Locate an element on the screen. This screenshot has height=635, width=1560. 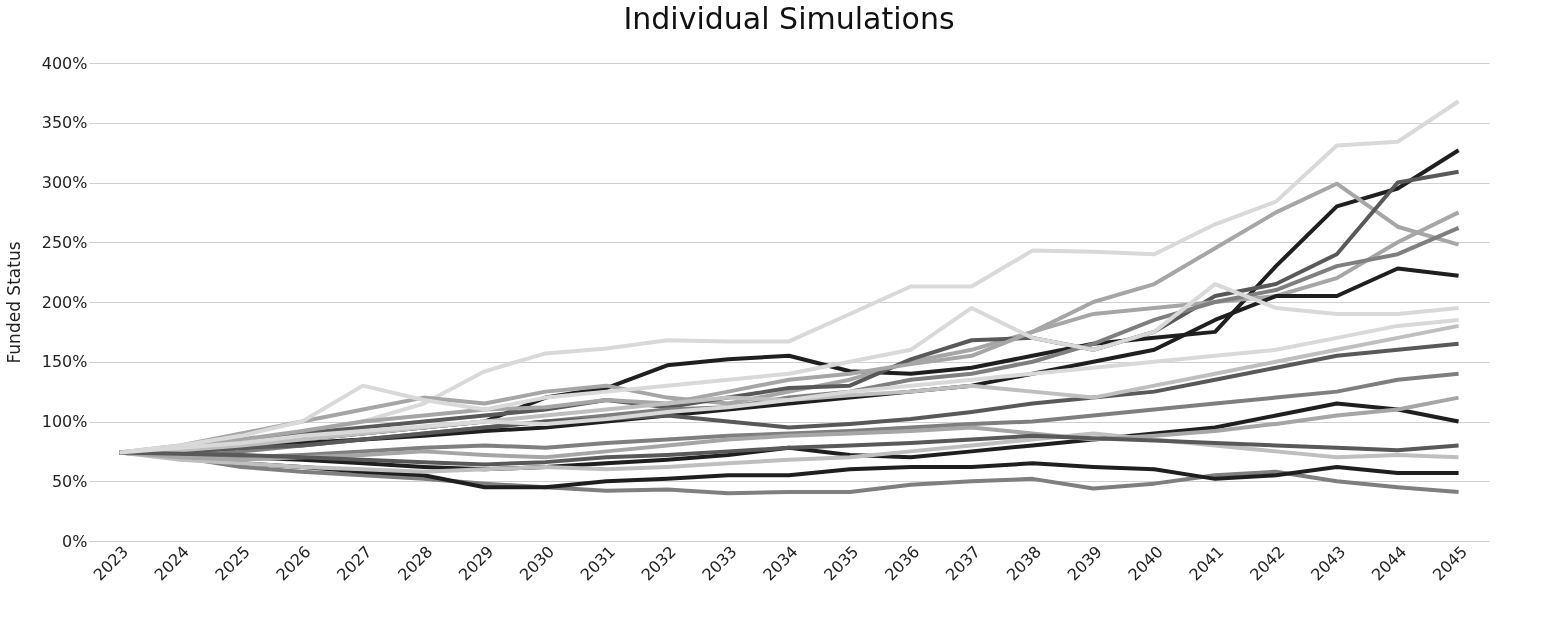
y-tick-label: 100% is located at coordinates (64, 421).